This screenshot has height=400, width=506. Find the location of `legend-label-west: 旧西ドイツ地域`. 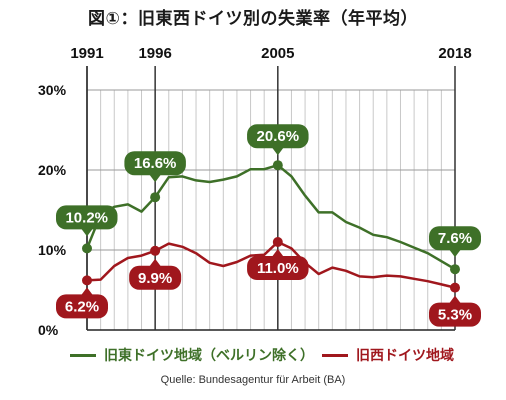

legend-label-west: 旧西ドイツ地域 is located at coordinates (405, 356).